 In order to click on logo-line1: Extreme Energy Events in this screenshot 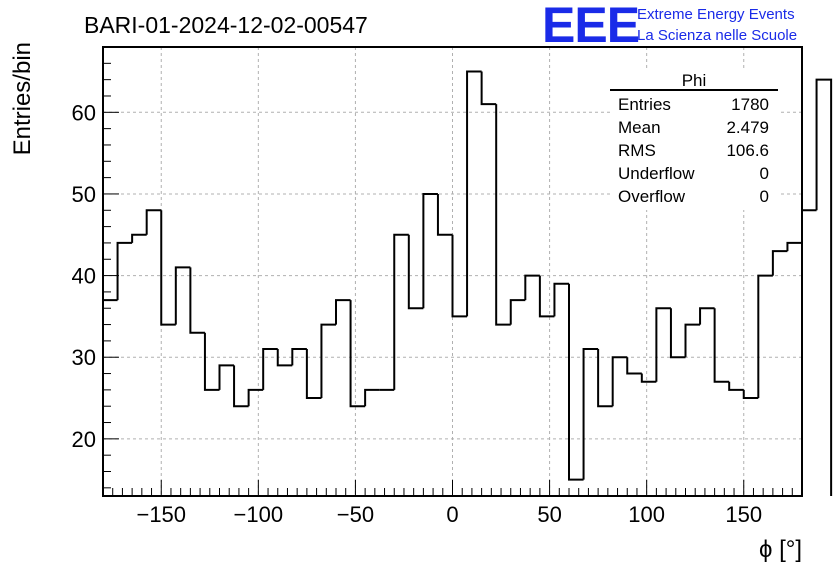, I will do `click(716, 14)`.